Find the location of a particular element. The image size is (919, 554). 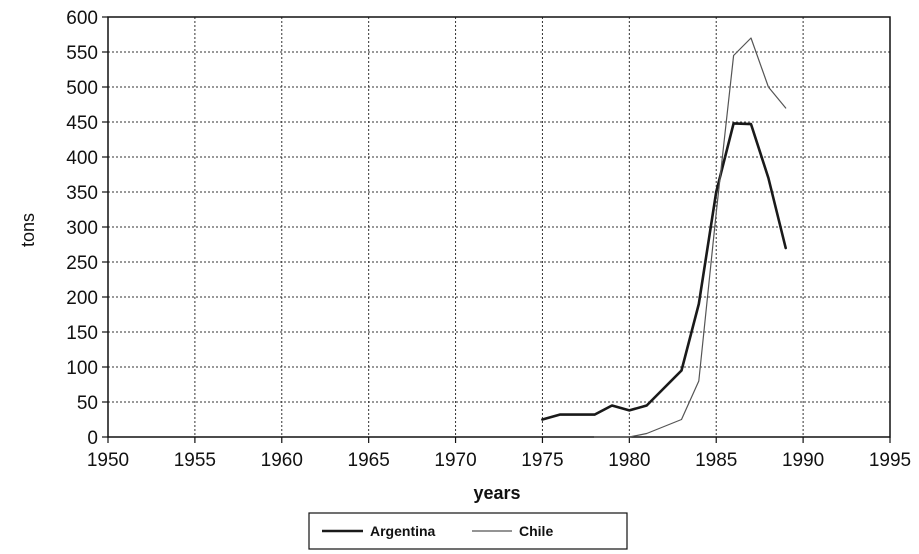

legend-label-argentina: Argentina is located at coordinates (403, 531).